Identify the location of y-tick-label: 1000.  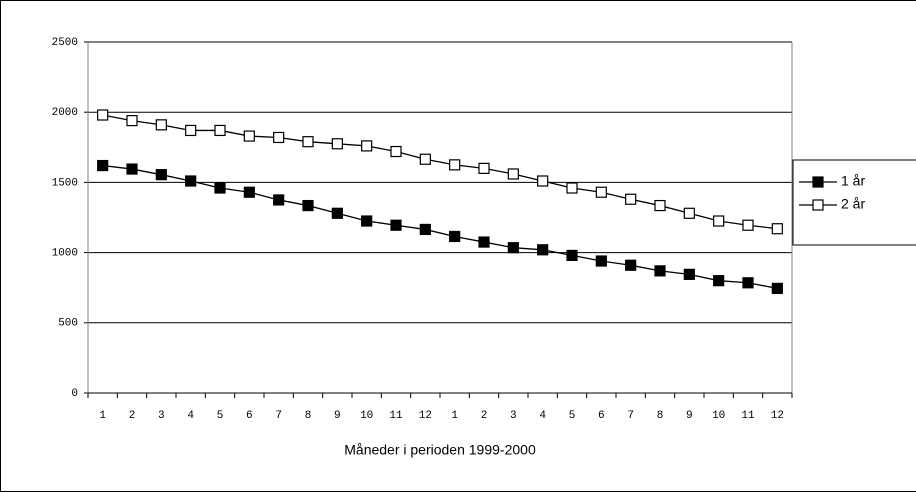
(65, 254).